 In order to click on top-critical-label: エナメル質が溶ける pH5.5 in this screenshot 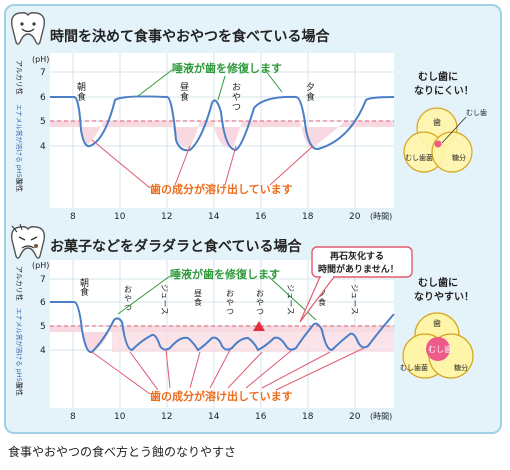, I will do `click(19, 144)`.